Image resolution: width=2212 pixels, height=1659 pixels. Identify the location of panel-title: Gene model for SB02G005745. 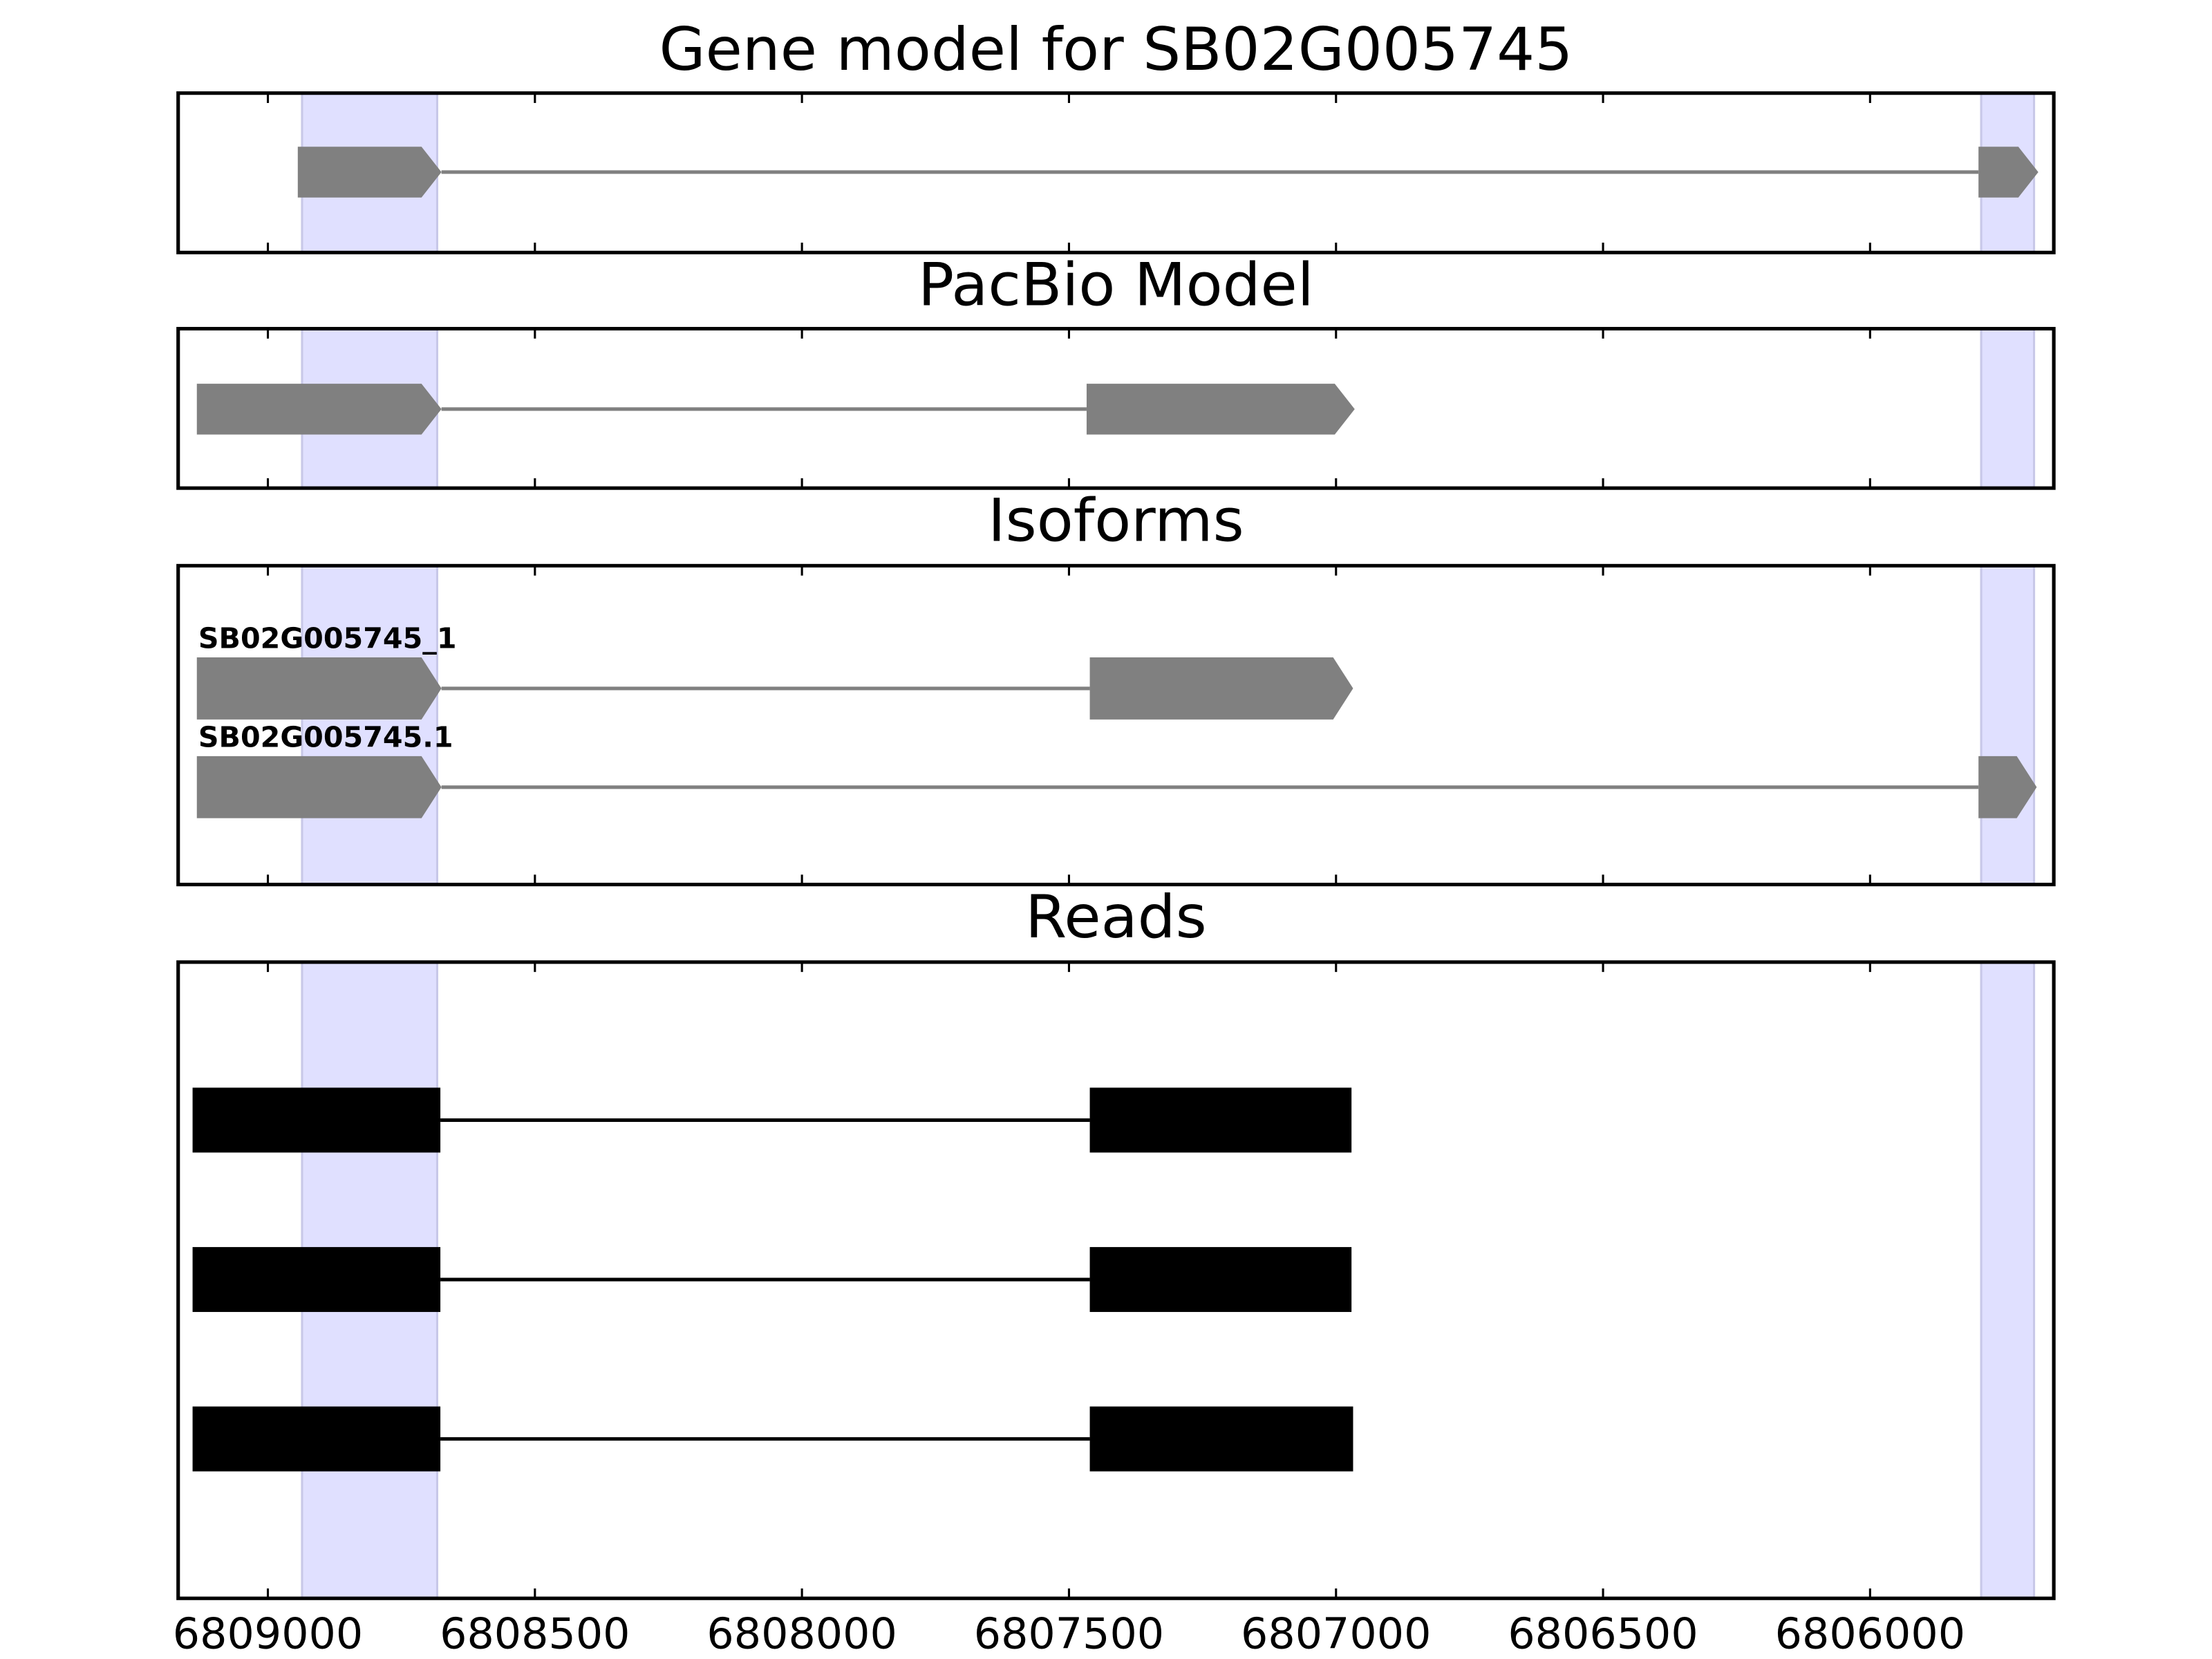
(1116, 49).